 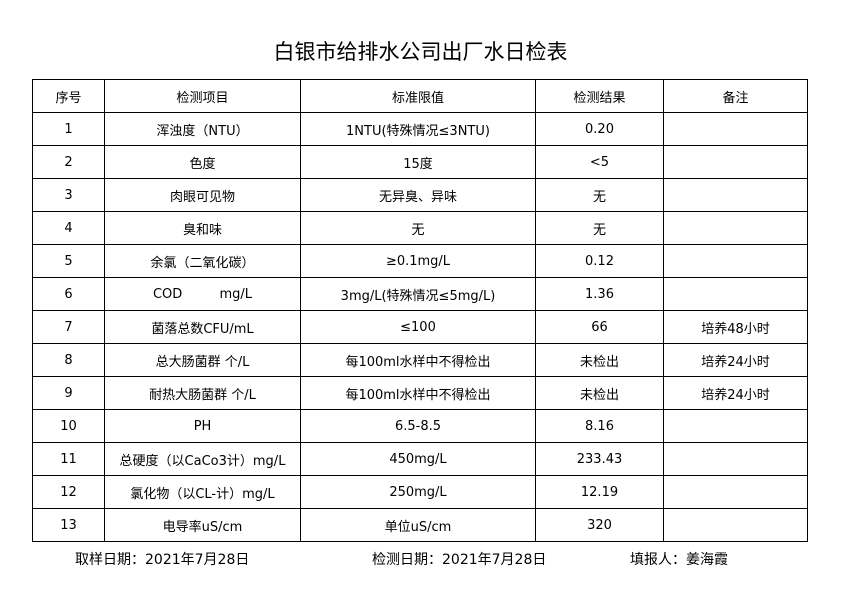 I want to click on cell: 3mg/L(特殊情况≤5mg/L), so click(x=418, y=294).